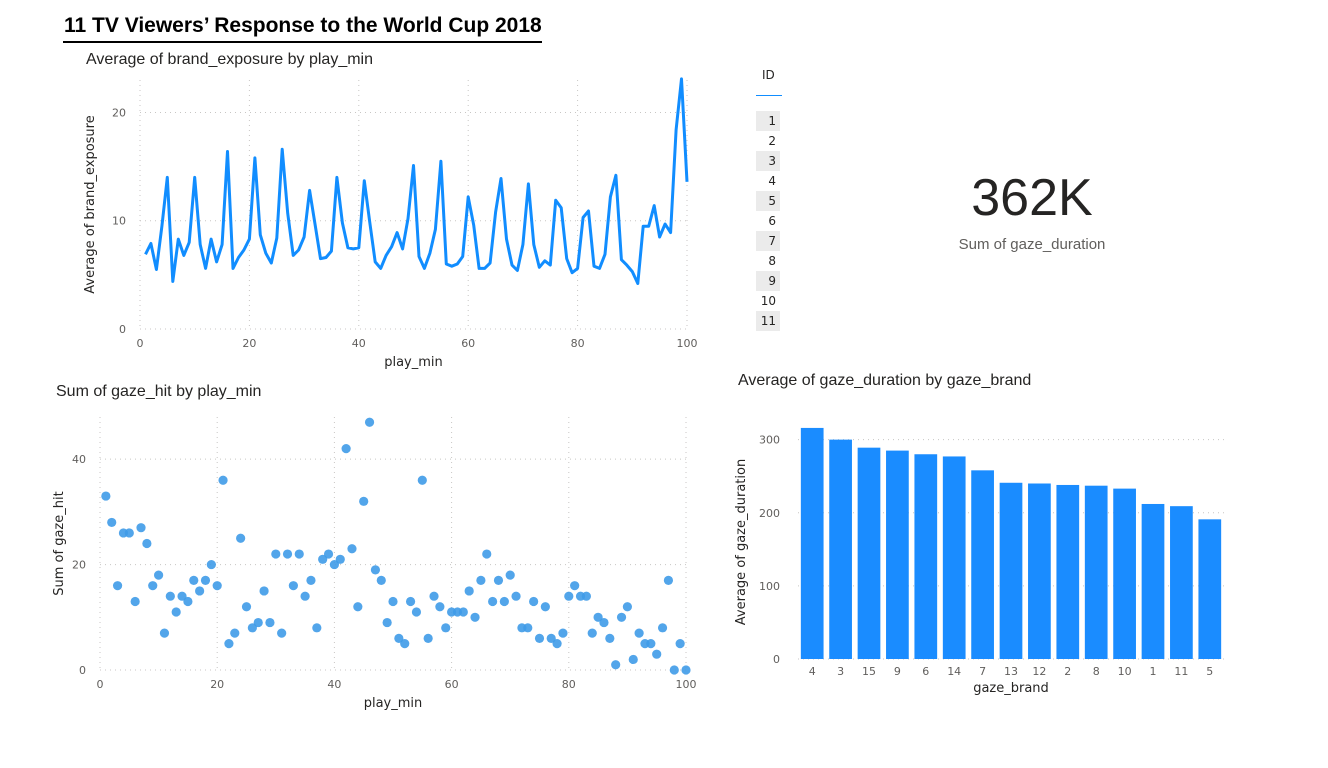 The image size is (1328, 768). Describe the element at coordinates (772, 141) in the screenshot. I see `slicer-item-2: 2` at that location.